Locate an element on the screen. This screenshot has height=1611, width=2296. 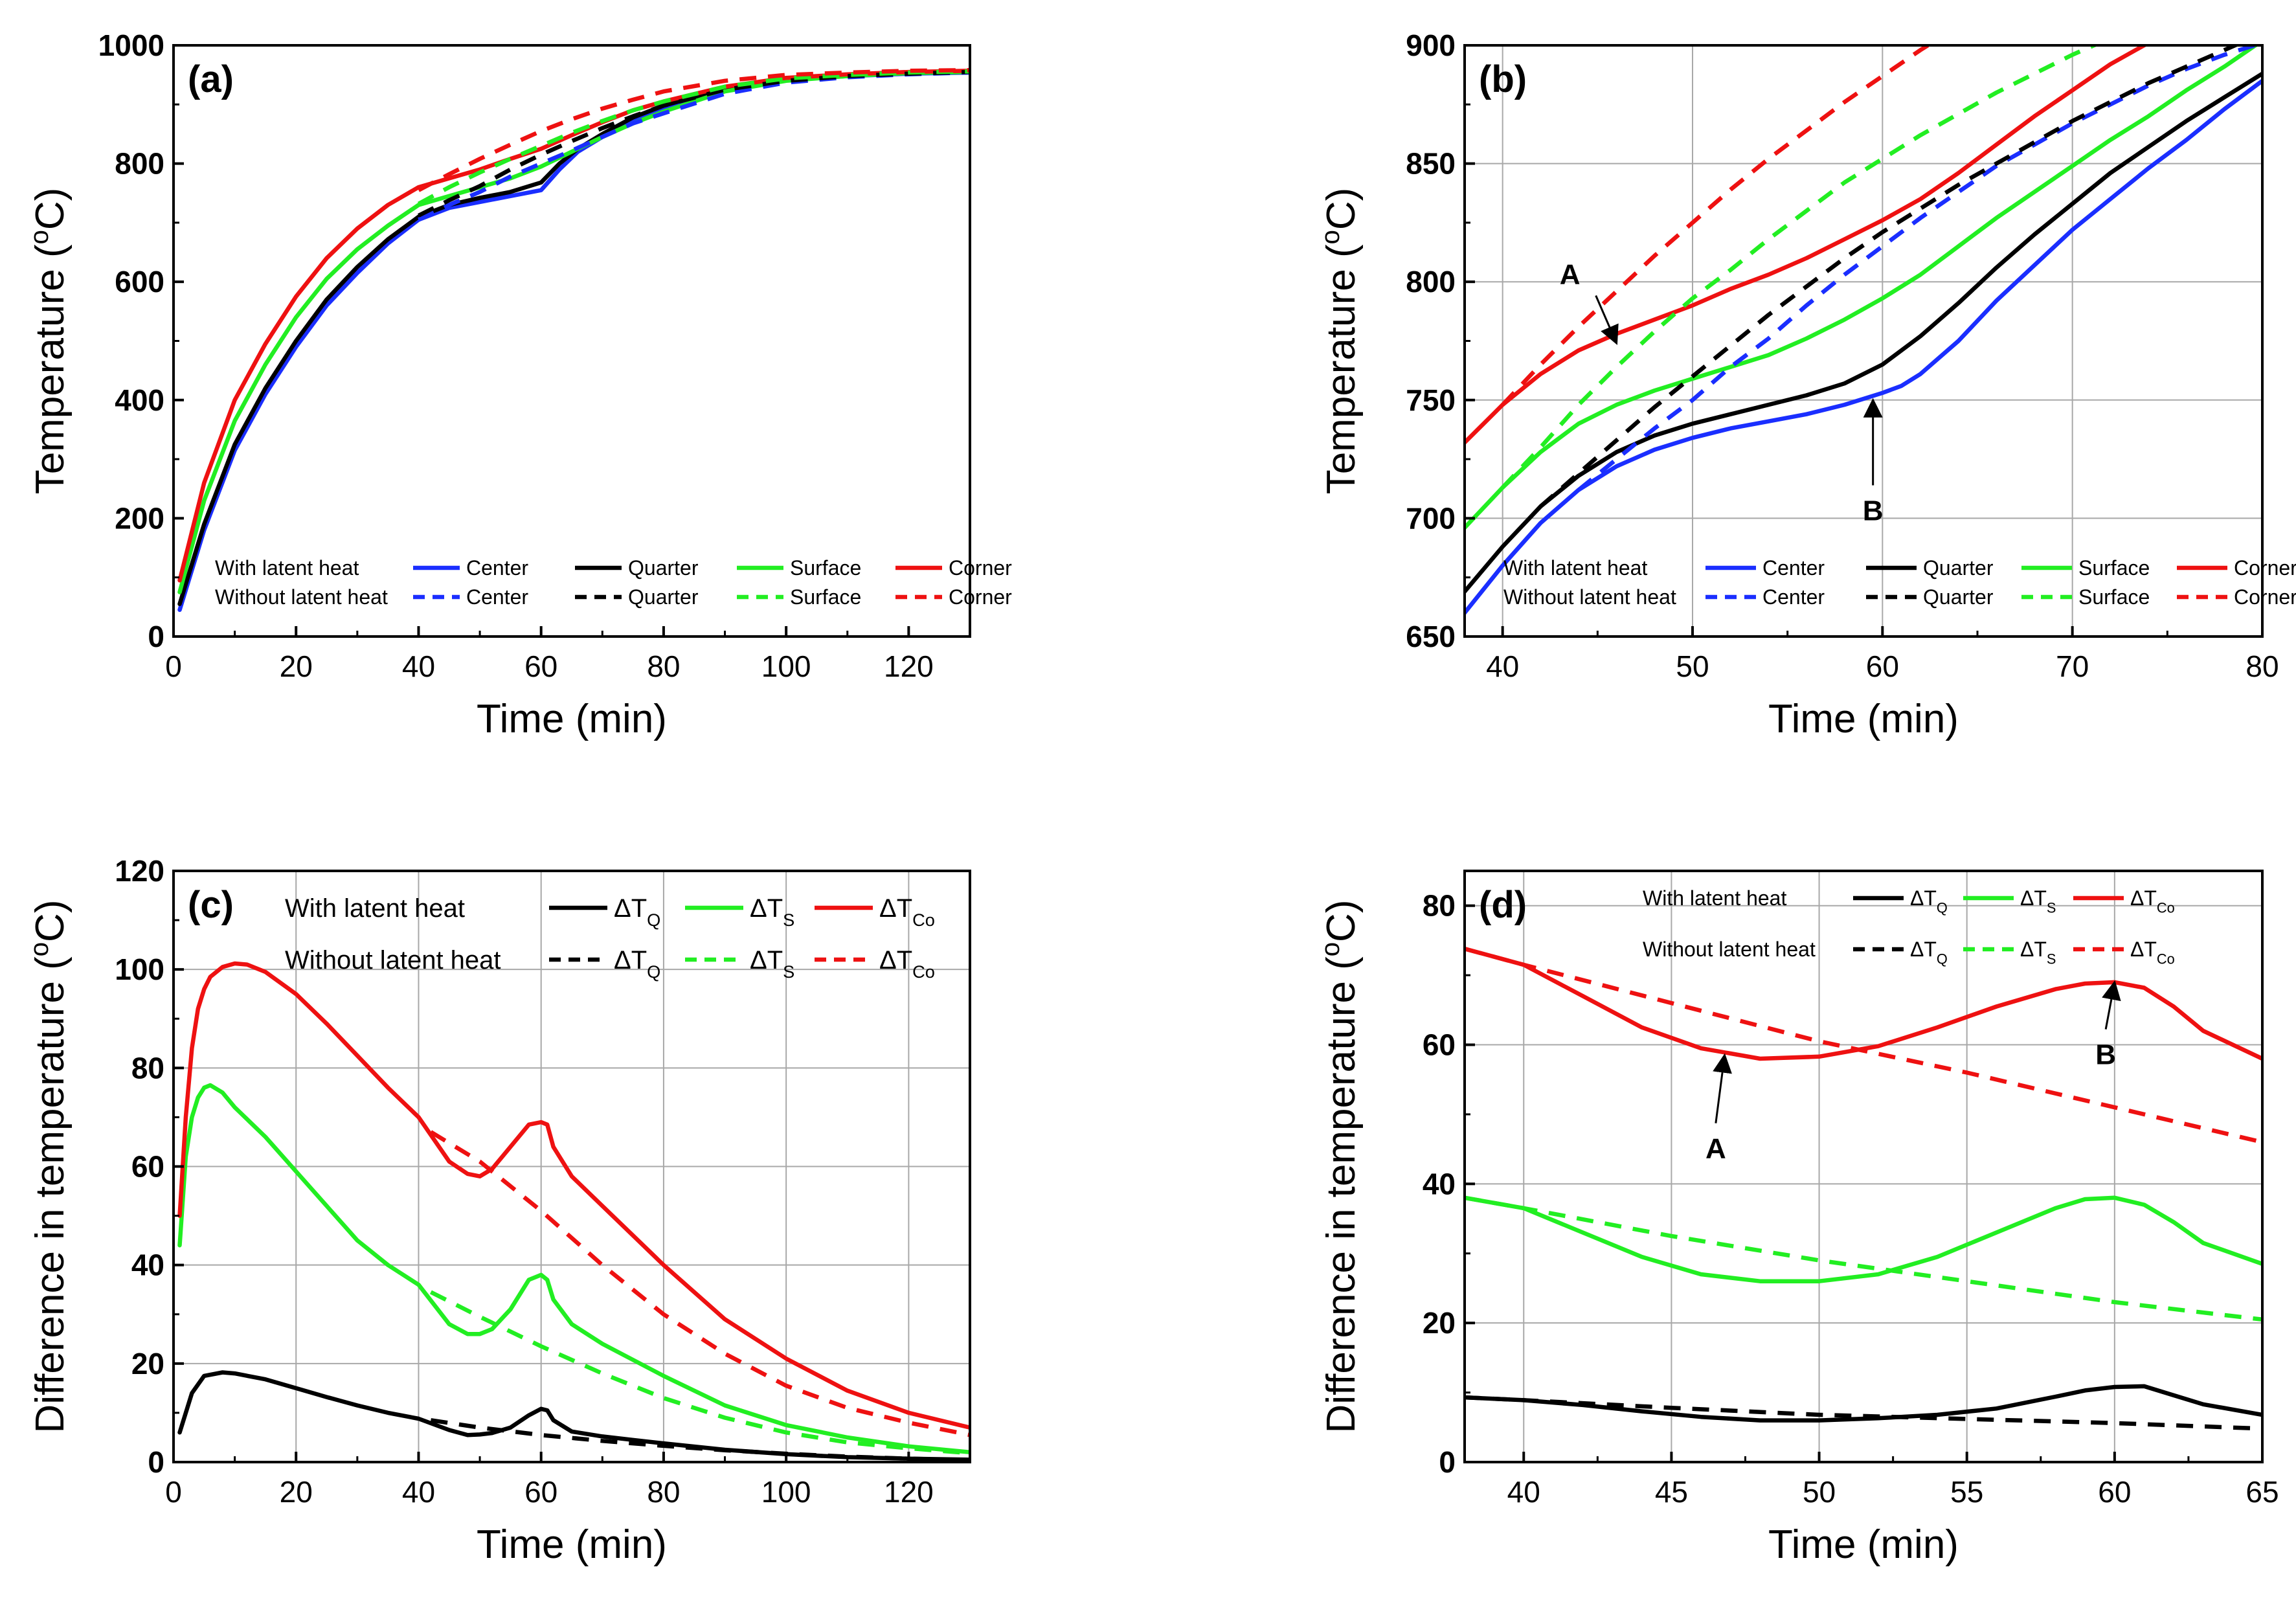
y-axis-label: Difference in temperature (oC) is located at coordinates (49, 1167).